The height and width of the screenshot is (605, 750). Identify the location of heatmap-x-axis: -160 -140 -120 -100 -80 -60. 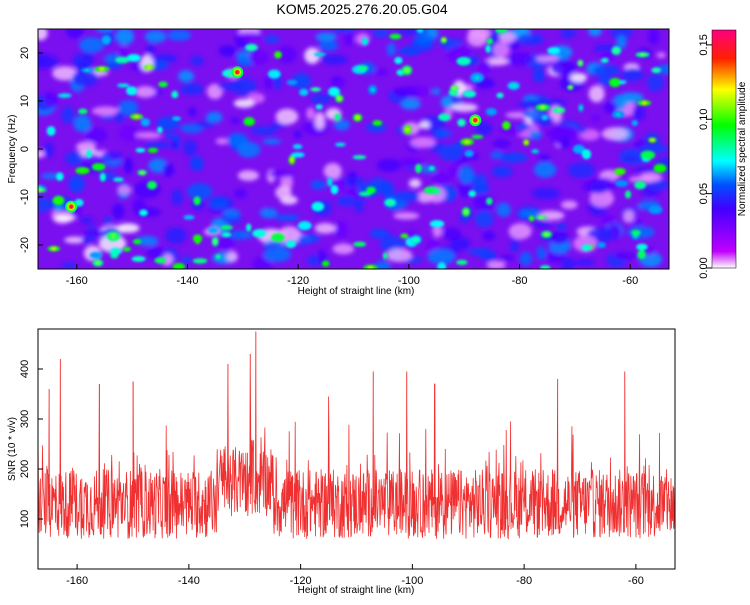
(352, 275).